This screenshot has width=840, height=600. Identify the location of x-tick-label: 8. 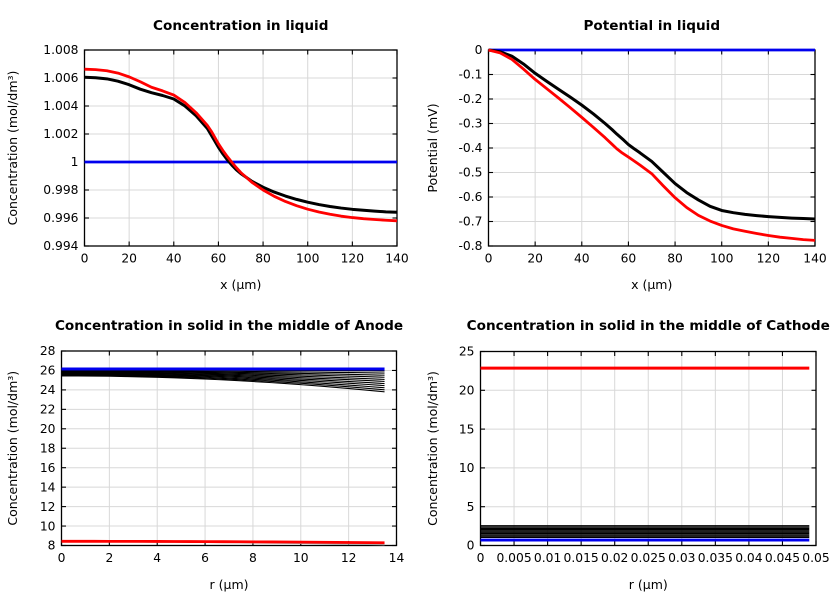
(253, 558).